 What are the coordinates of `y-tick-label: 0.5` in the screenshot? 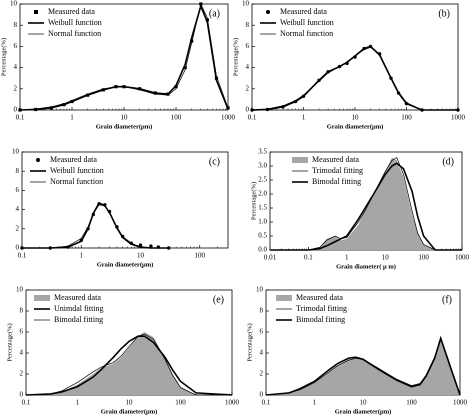 It's located at (262, 236).